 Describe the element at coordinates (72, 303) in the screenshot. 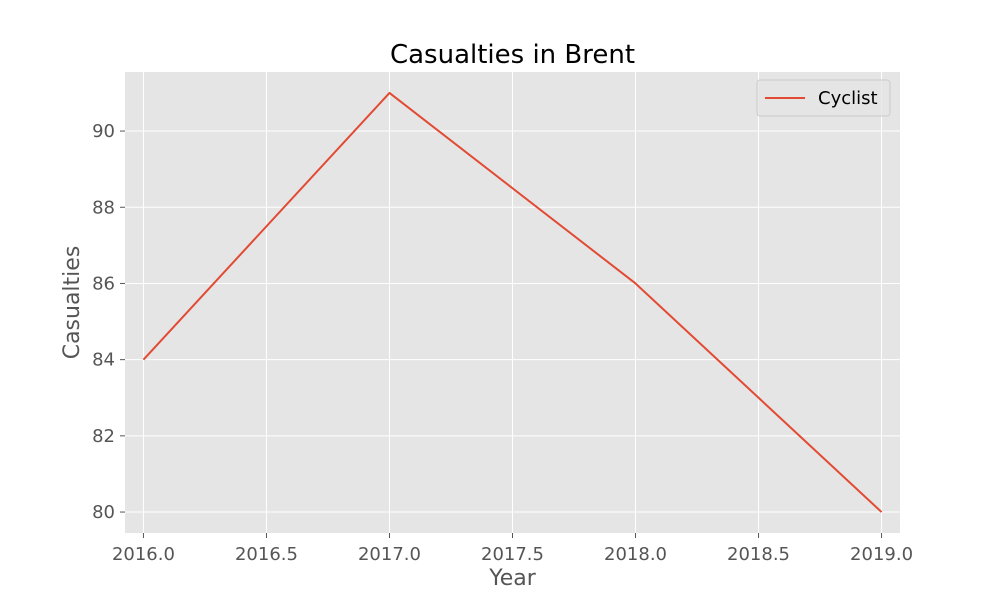

I see `y-axis-label: Casualties` at that location.